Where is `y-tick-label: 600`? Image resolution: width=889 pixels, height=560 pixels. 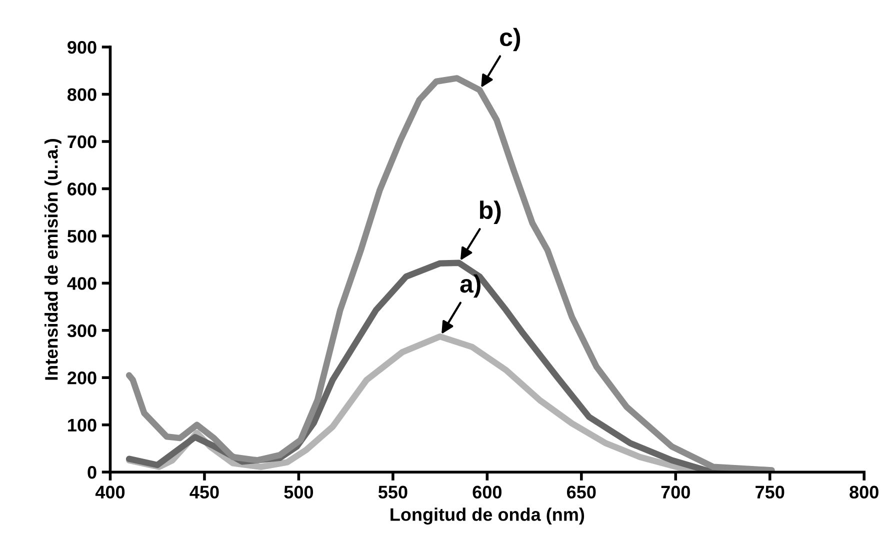 y-tick-label: 600 is located at coordinates (82, 189).